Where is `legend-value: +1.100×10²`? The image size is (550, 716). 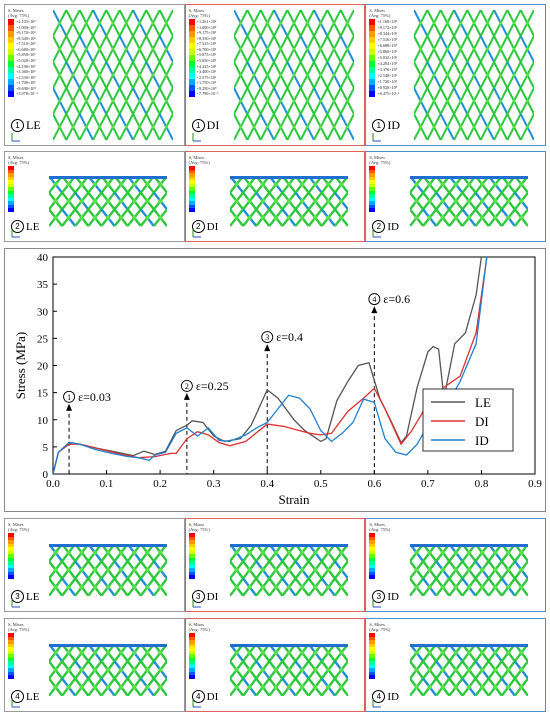
legend-value: +1.100×10² is located at coordinates (387, 21).